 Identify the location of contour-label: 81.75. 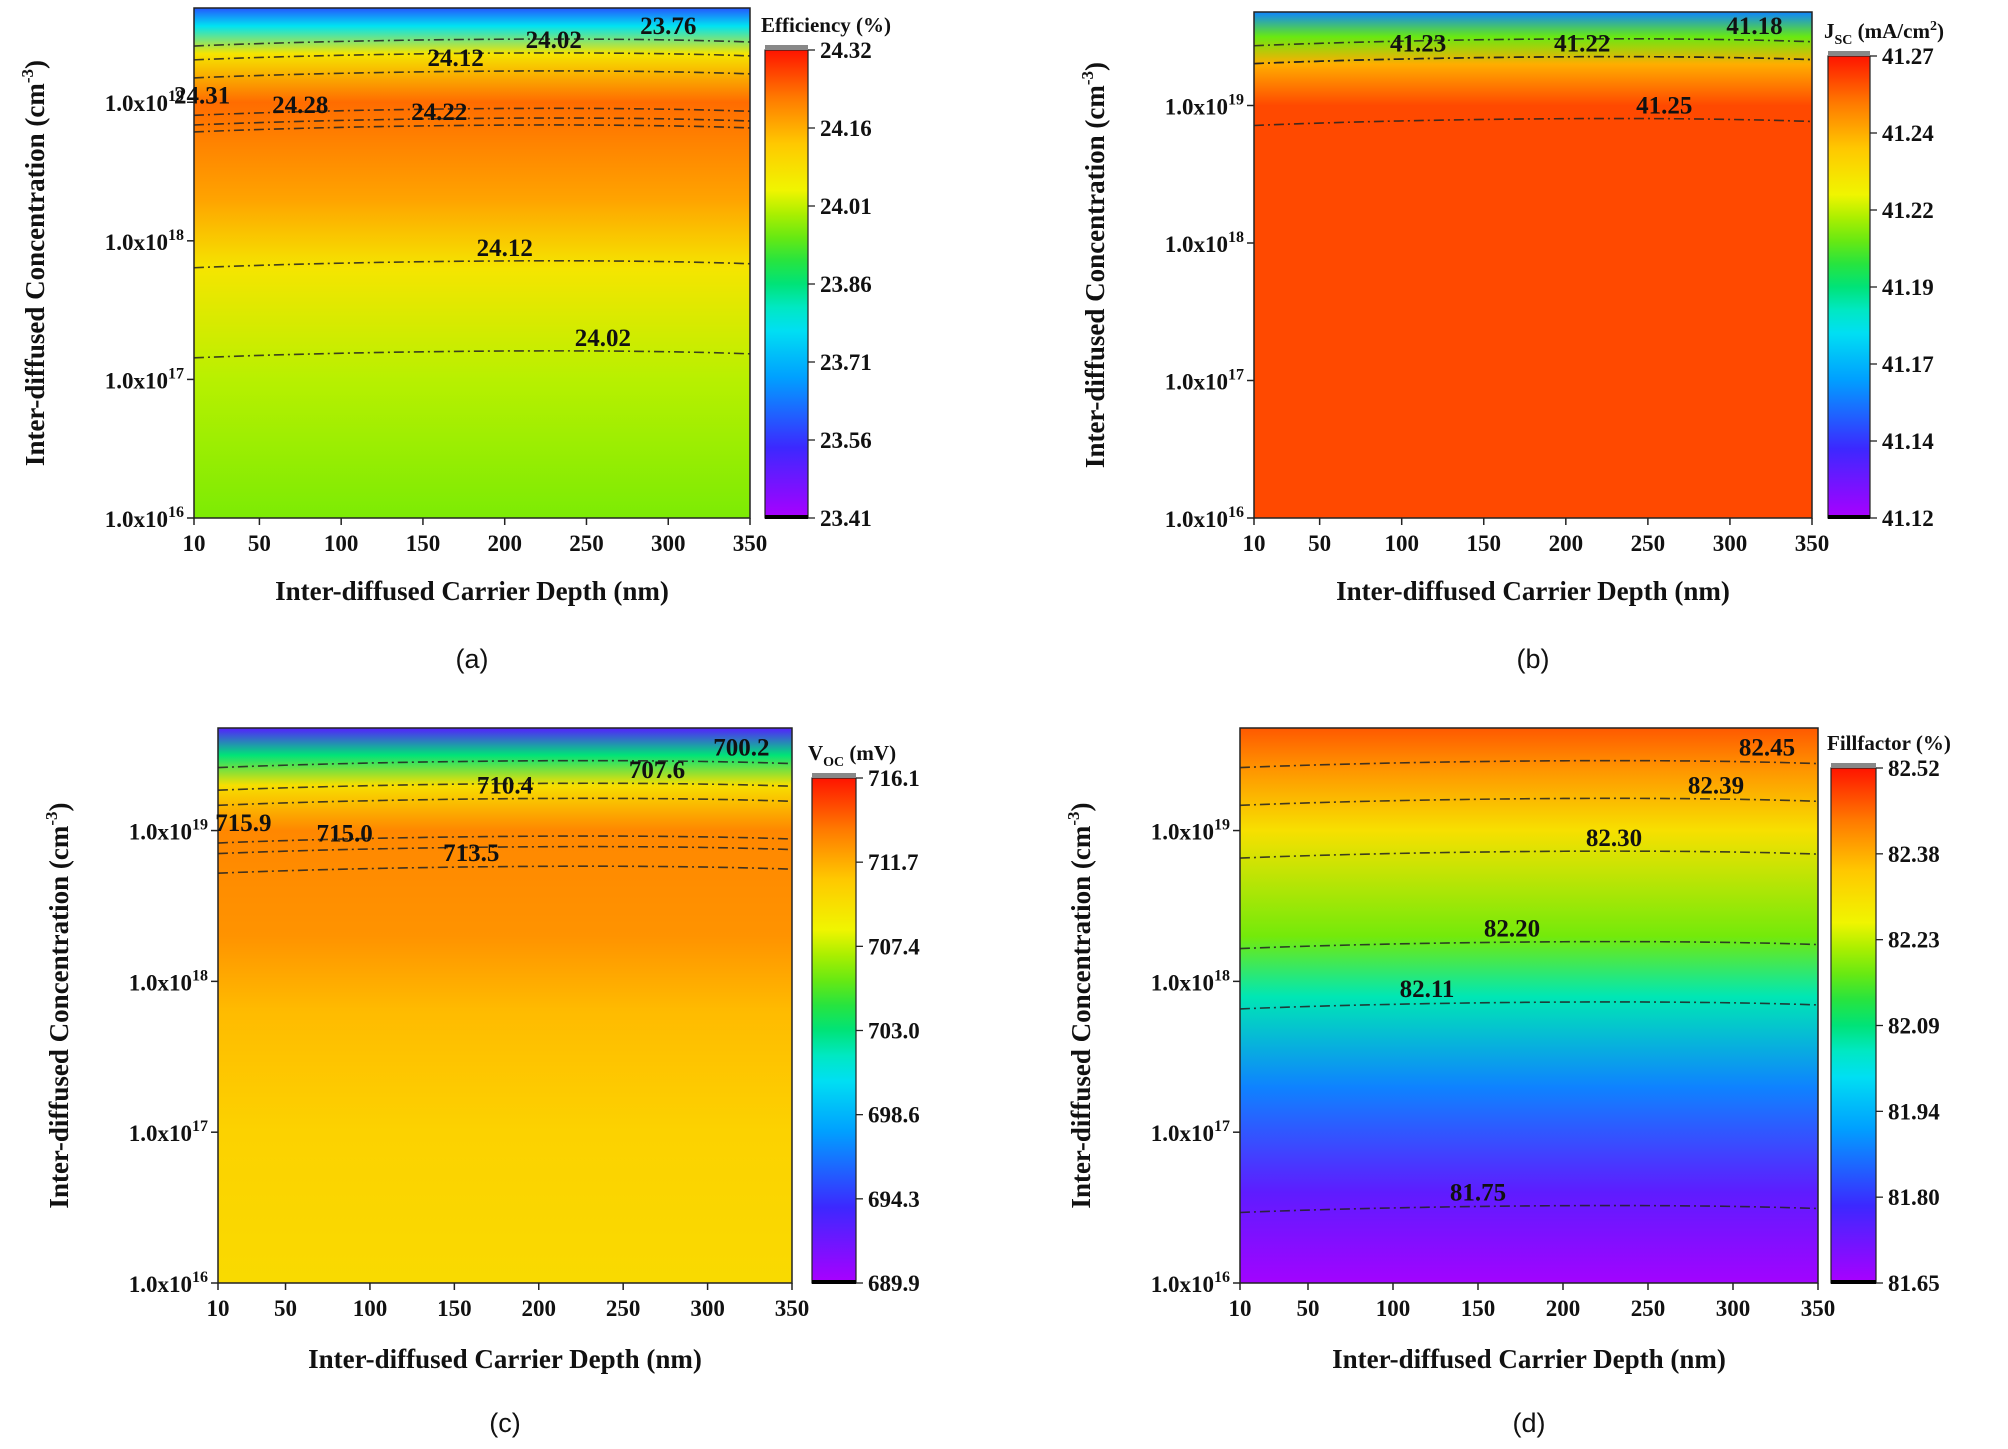
(1478, 1193).